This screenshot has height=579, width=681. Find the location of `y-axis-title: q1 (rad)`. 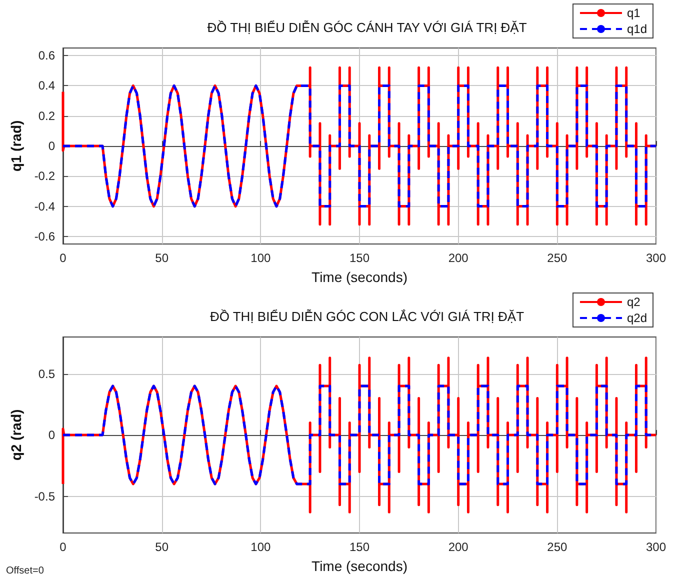

y-axis-title: q1 (rad) is located at coordinates (16, 146).